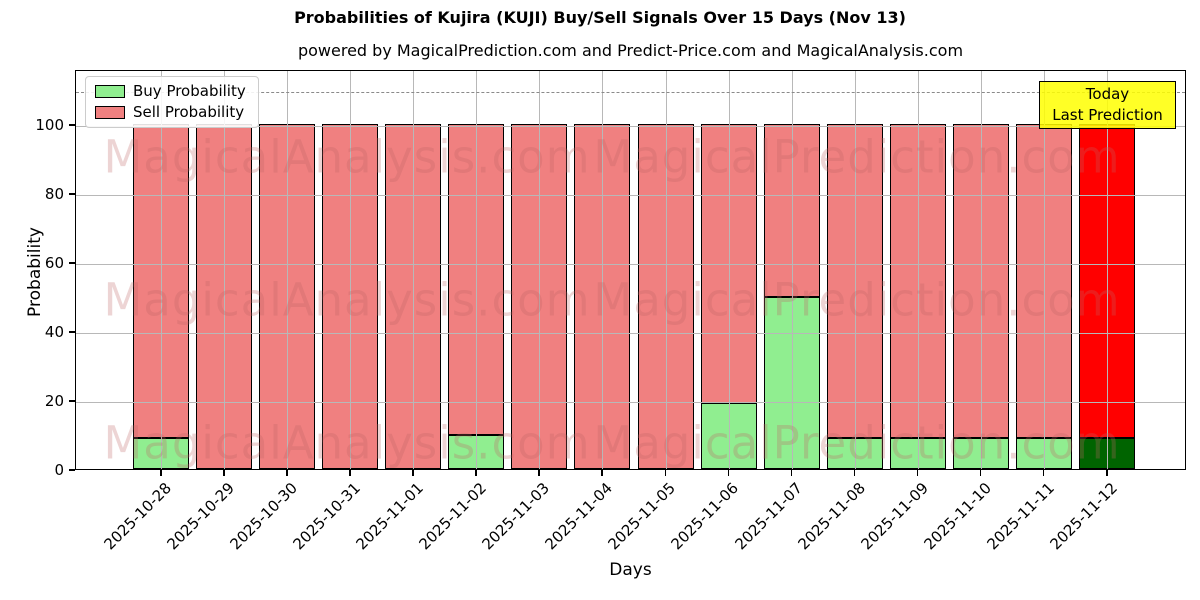  I want to click on today-annotation-line1: Today, so click(1107, 94).